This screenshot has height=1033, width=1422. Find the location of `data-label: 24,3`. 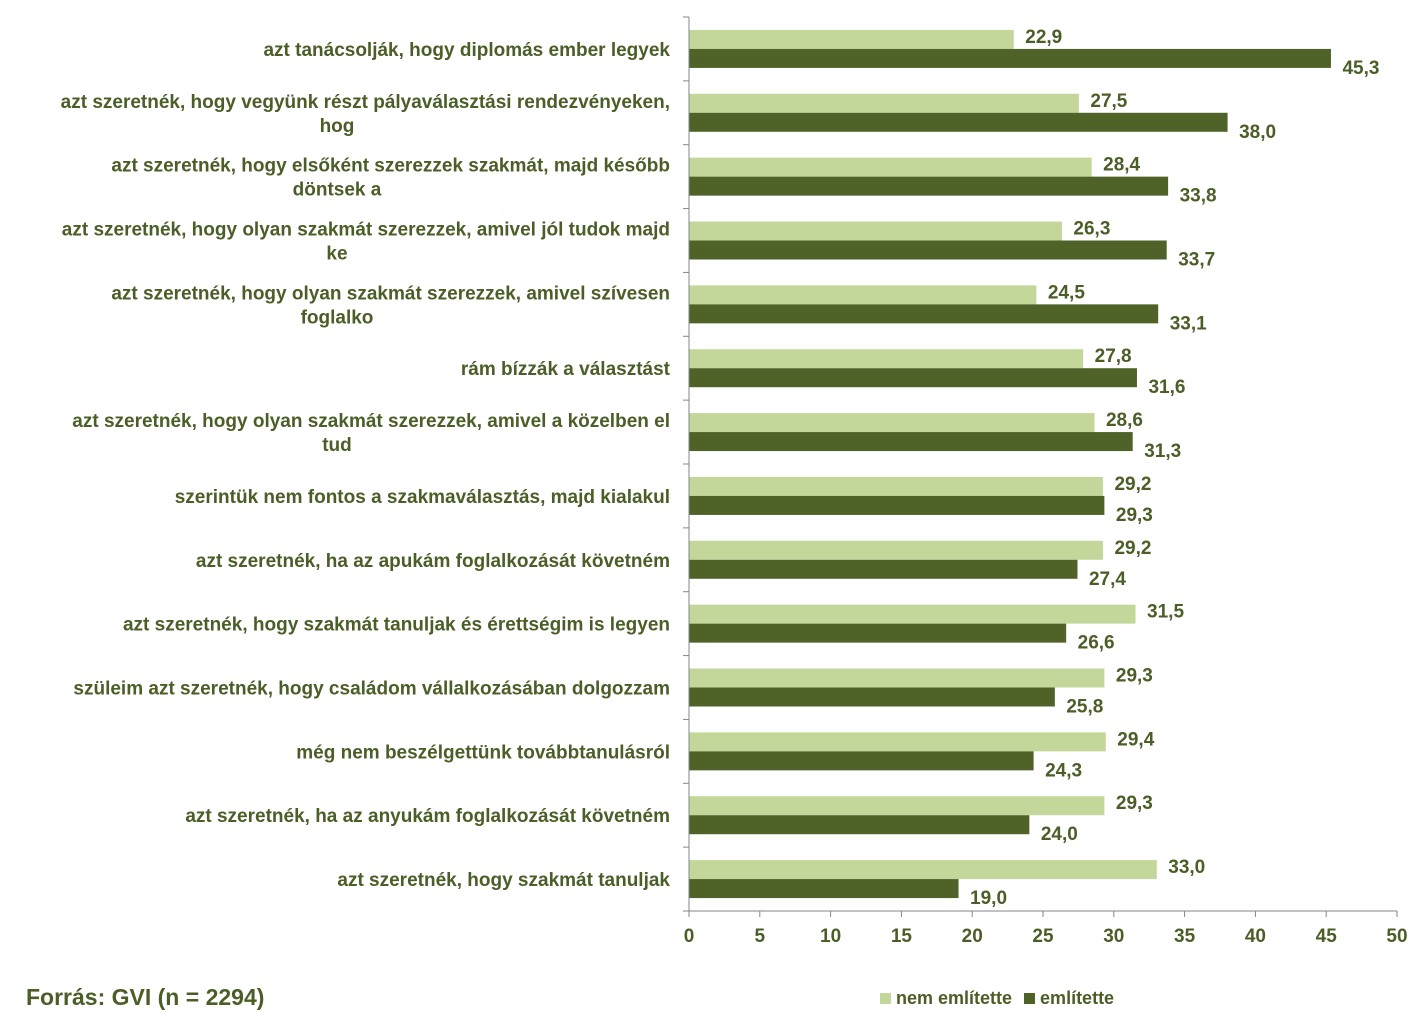

data-label: 24,3 is located at coordinates (1063, 770).